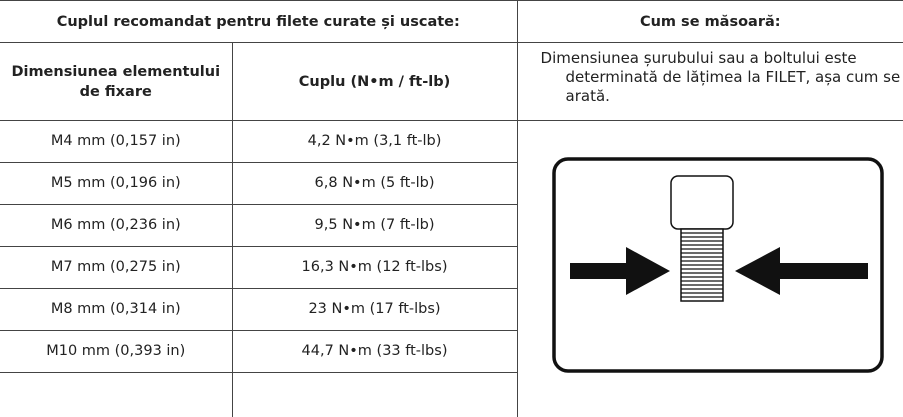  I want to click on table-cell: M6 mm (0,236 in), so click(116, 225).